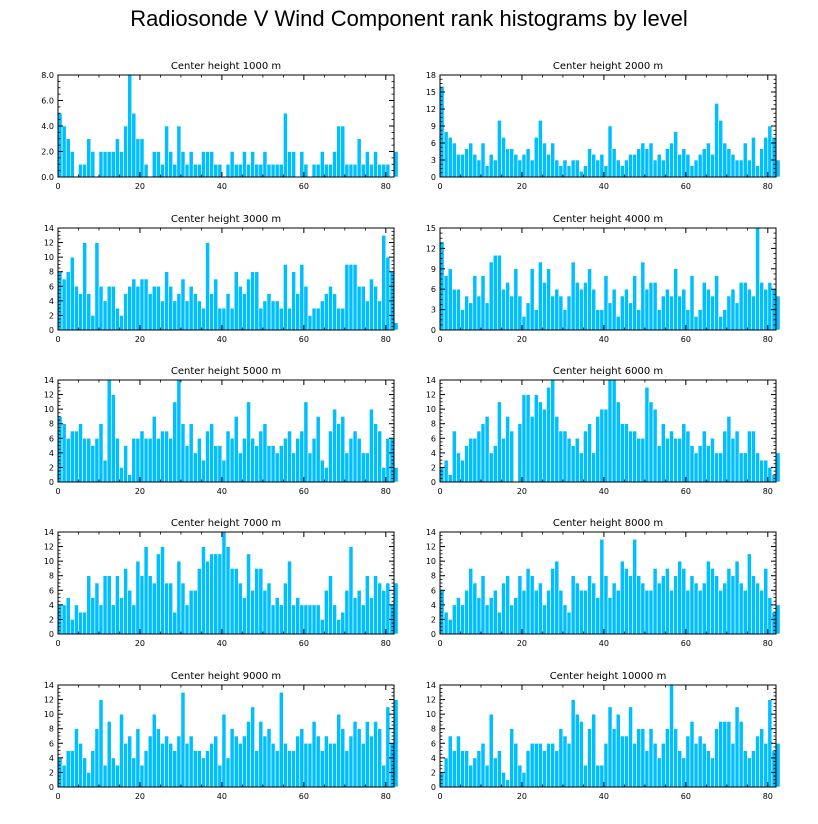 This screenshot has width=818, height=824. I want to click on y-tick-label: 3, so click(433, 310).